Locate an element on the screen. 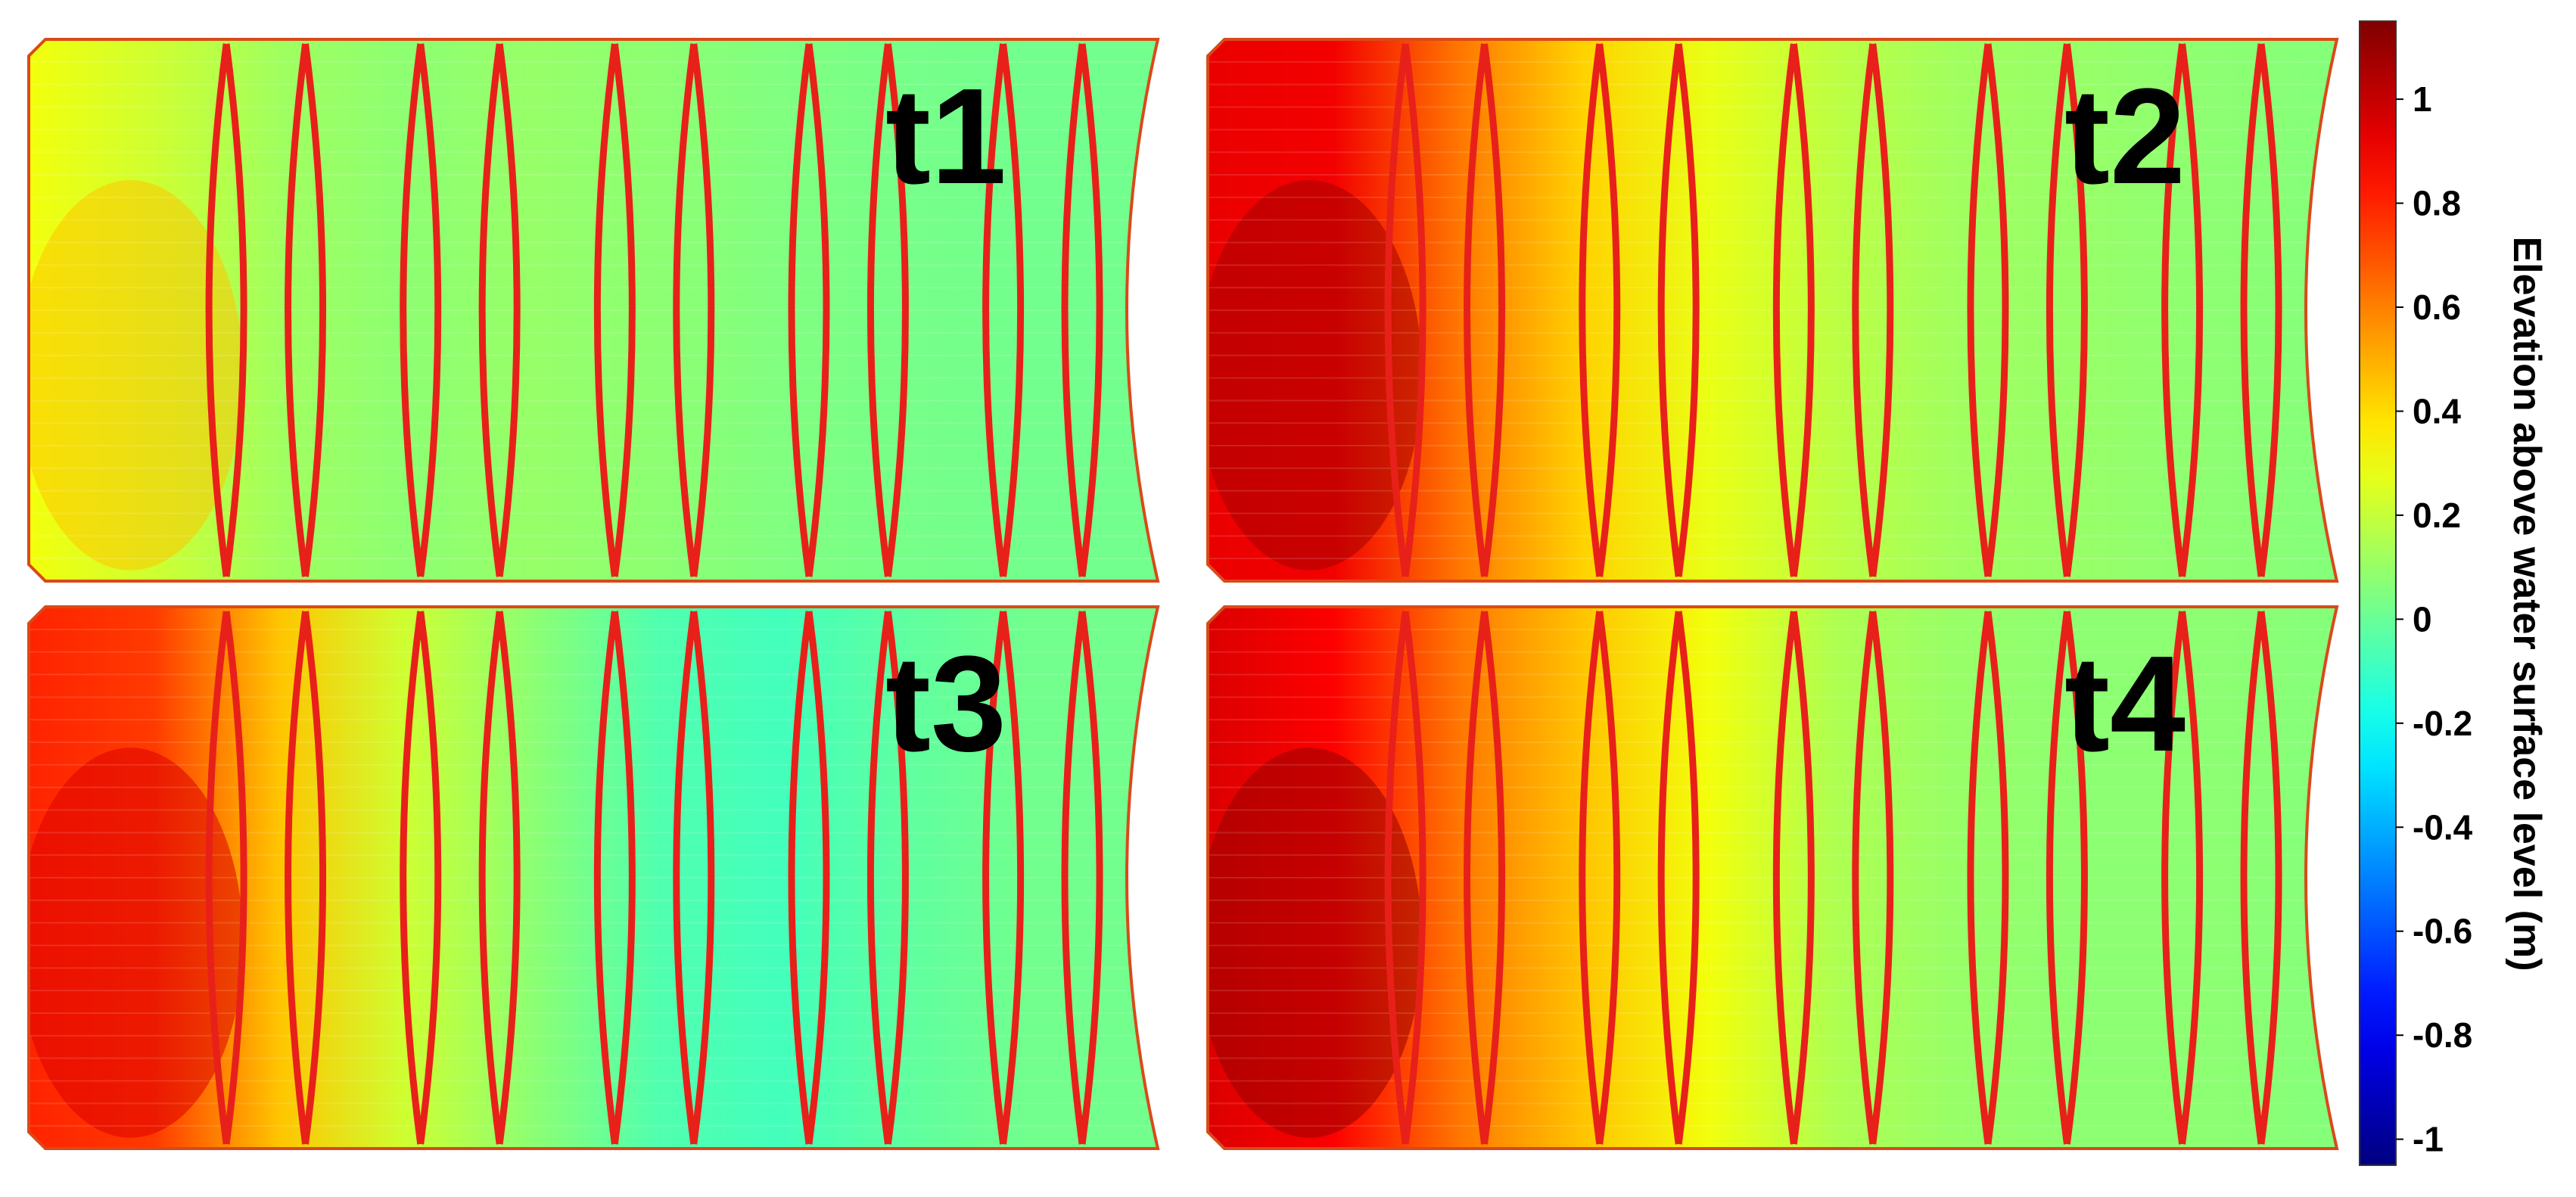  colorbar-tick-label: 0.8 is located at coordinates (2437, 203).